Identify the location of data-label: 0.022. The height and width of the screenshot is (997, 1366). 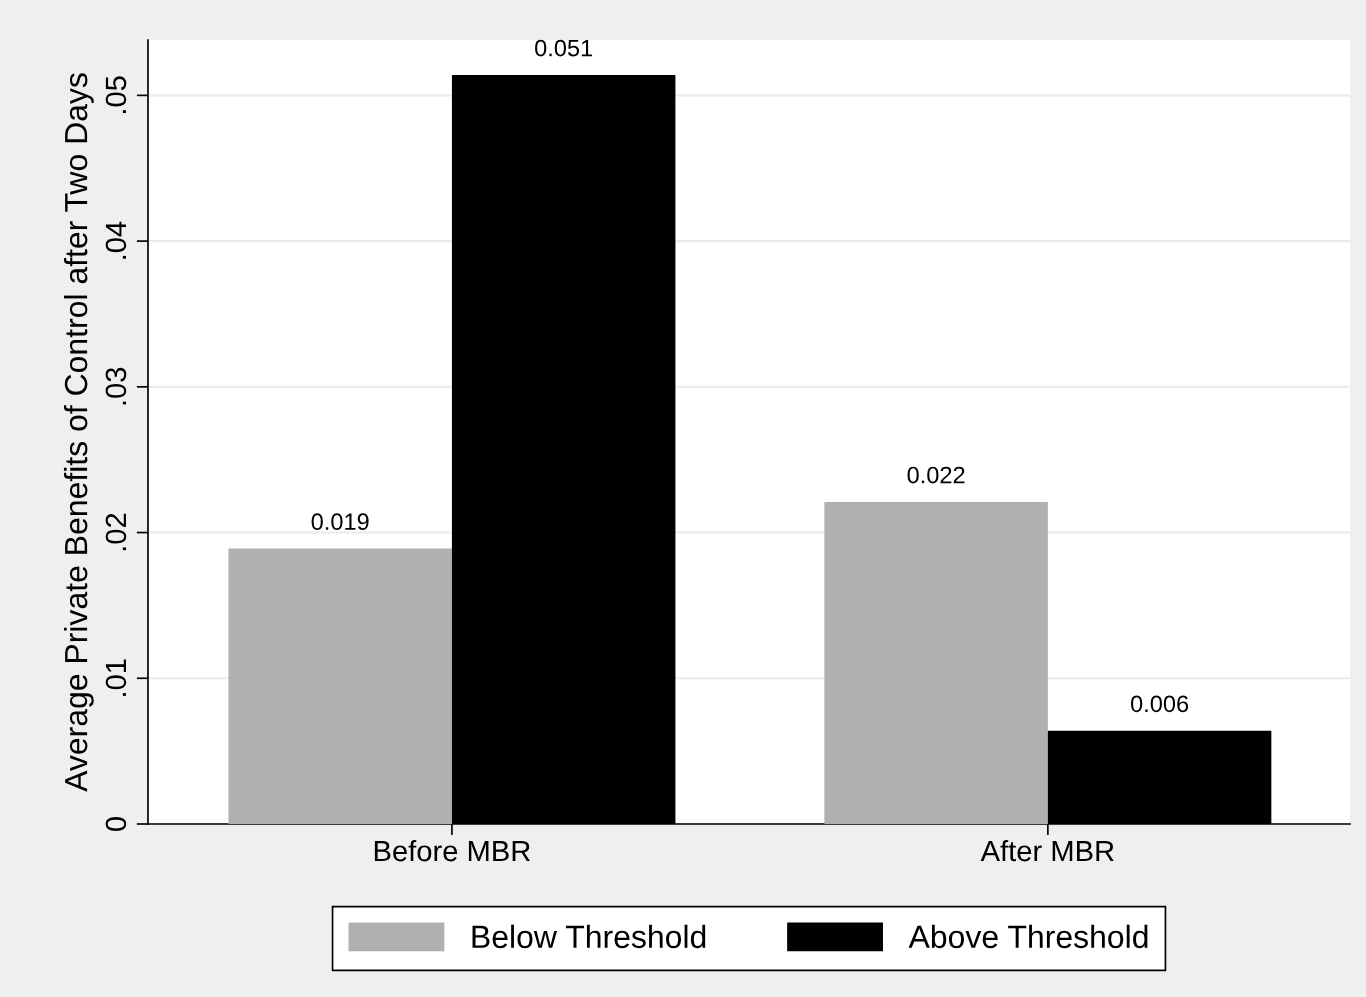
(936, 475).